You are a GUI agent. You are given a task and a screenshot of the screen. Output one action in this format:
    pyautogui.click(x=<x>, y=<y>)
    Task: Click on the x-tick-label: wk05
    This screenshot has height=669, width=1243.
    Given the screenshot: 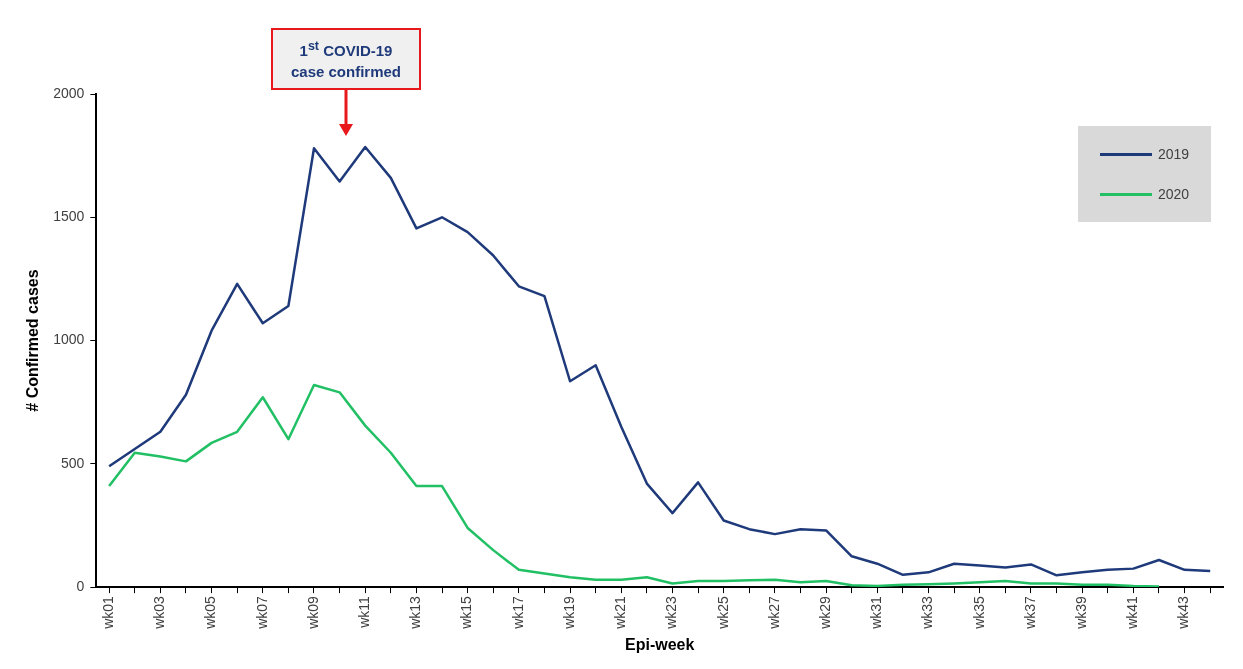 What is the action you would take?
    pyautogui.click(x=210, y=612)
    